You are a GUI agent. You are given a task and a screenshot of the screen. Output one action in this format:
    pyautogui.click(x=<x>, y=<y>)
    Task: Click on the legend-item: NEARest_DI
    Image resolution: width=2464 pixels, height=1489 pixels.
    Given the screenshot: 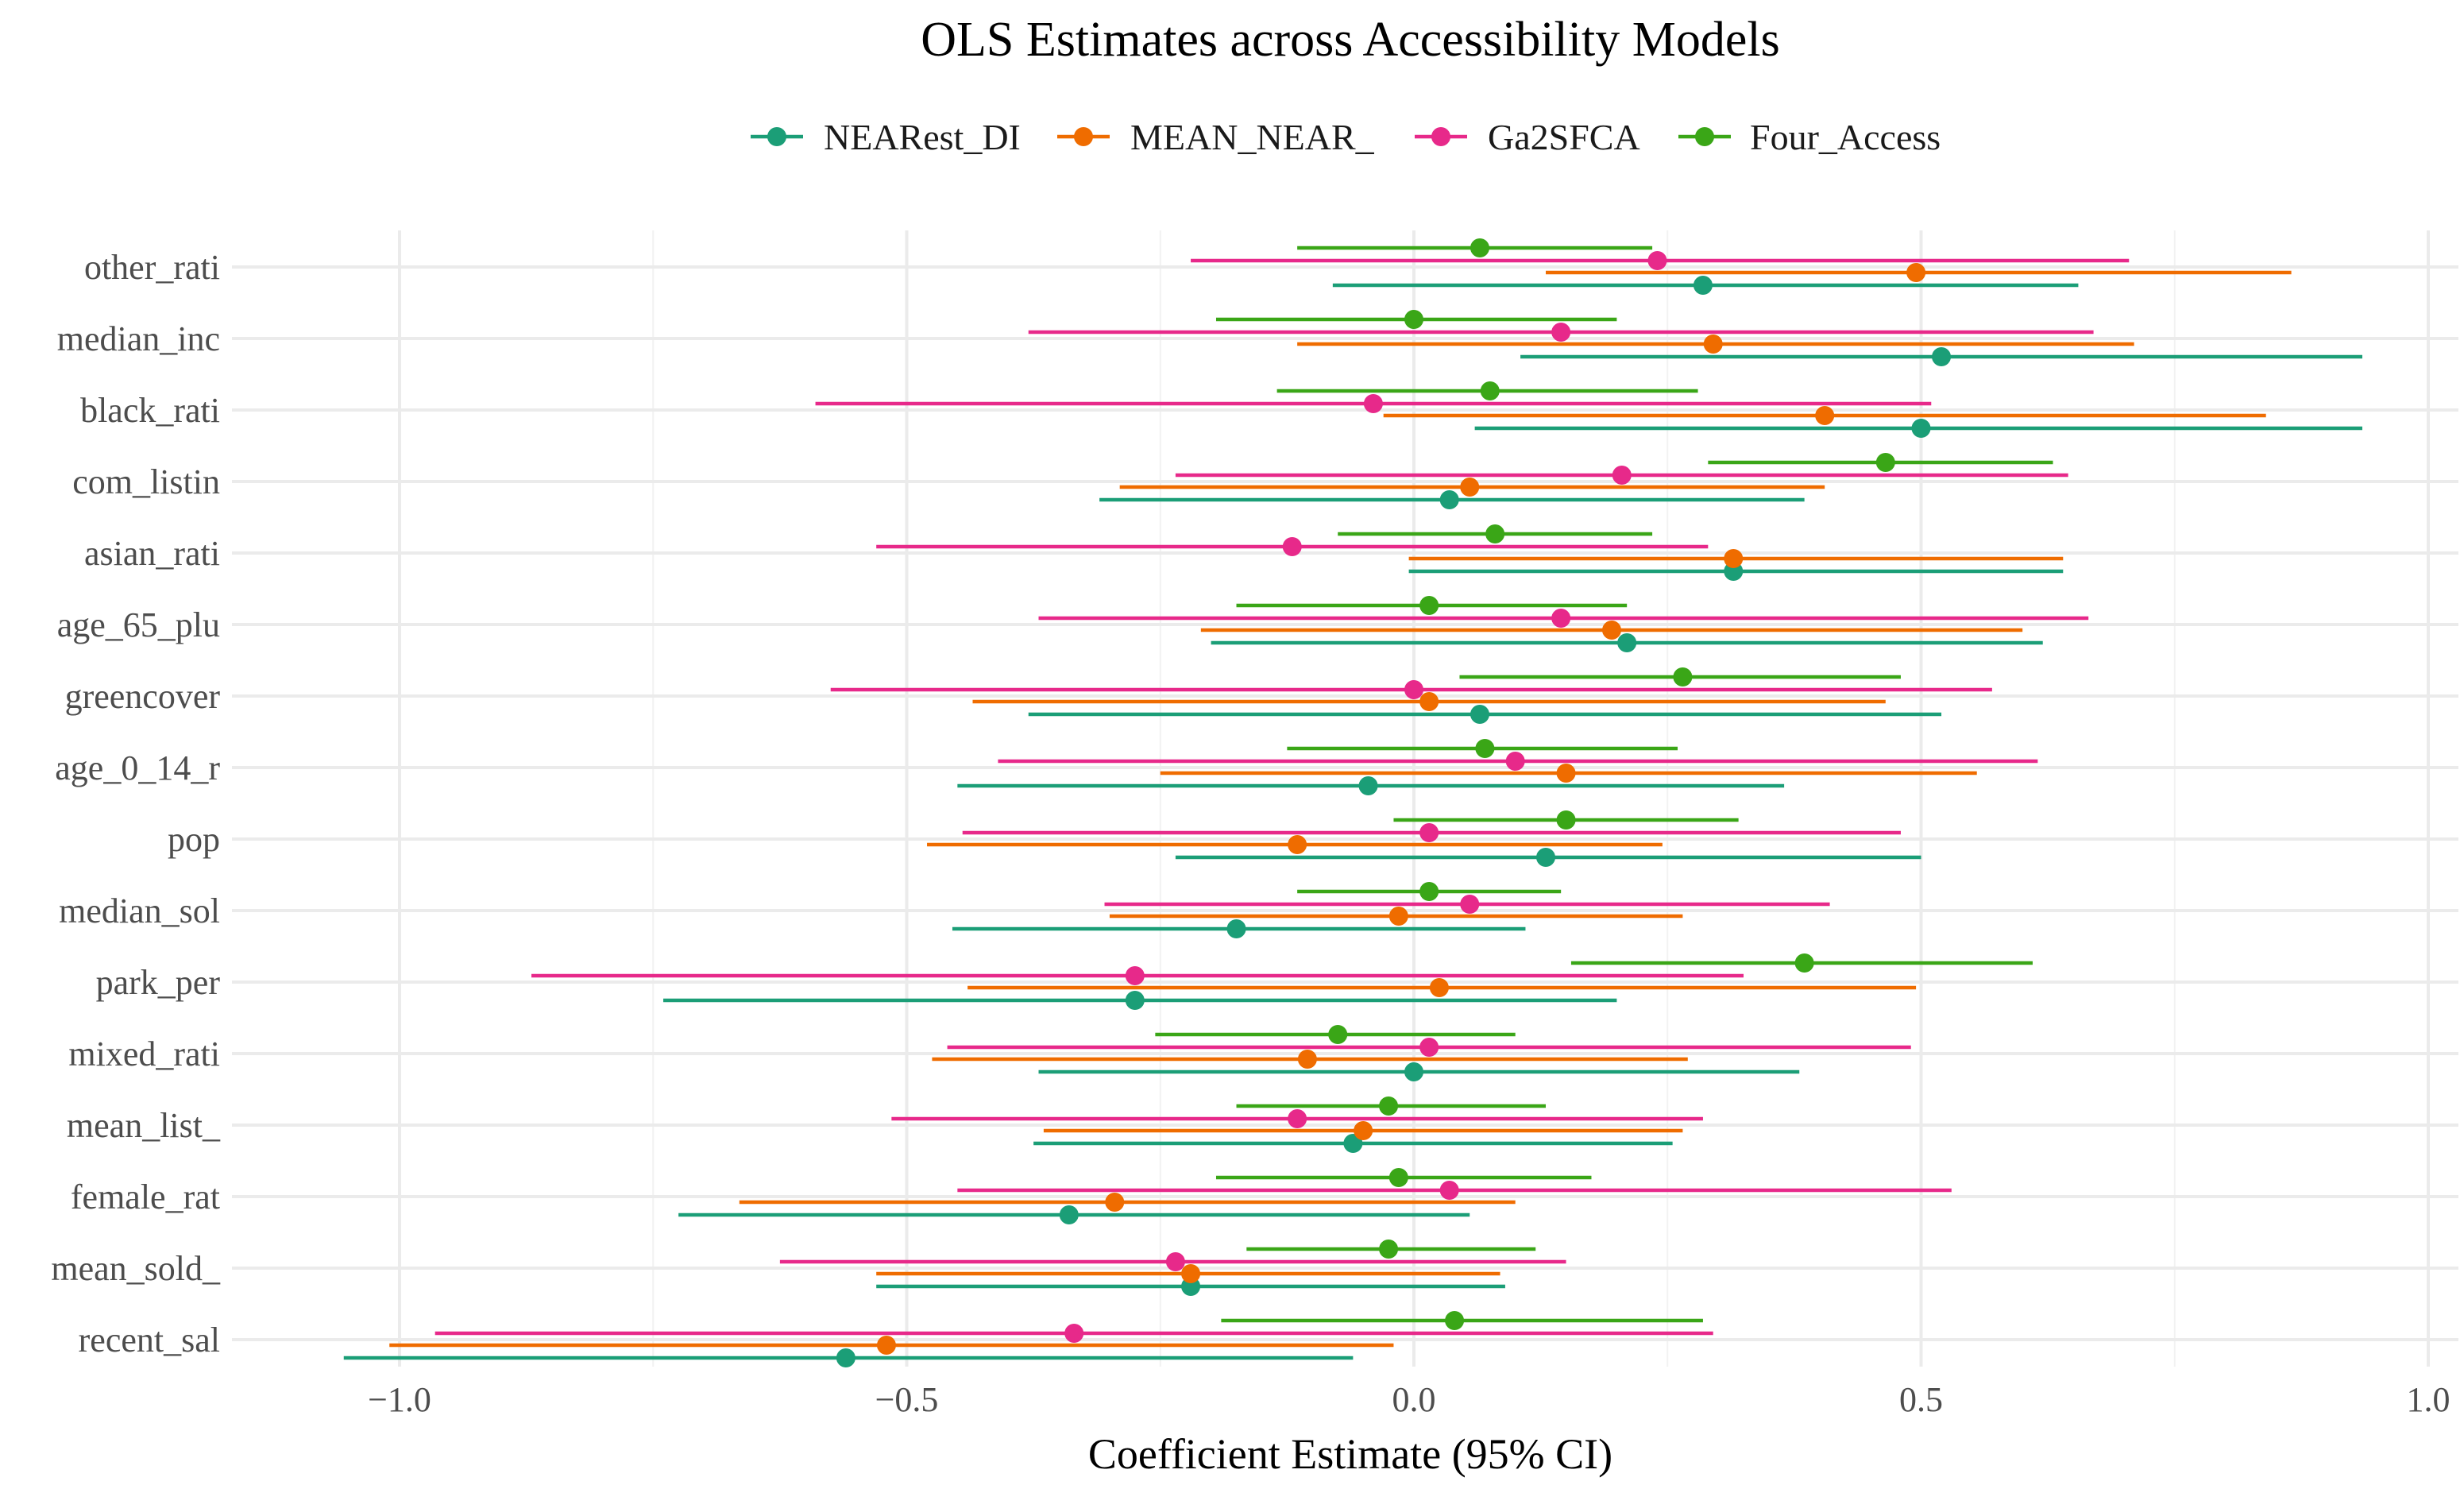 What is the action you would take?
    pyautogui.click(x=886, y=137)
    